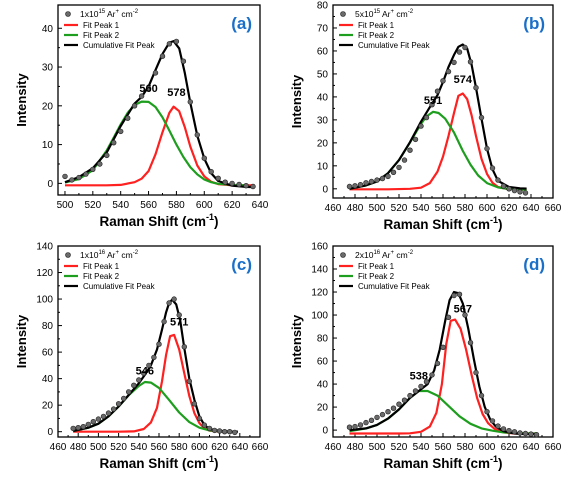 Image resolution: width=561 pixels, height=482 pixels. I want to click on x-axis-title-text: Raman Shift (cm, so click(152, 463).